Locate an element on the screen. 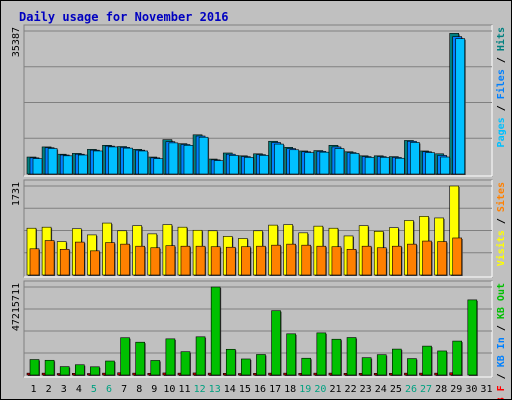 The image size is (512, 404). max-value-label: 47215711 is located at coordinates (16, 307).